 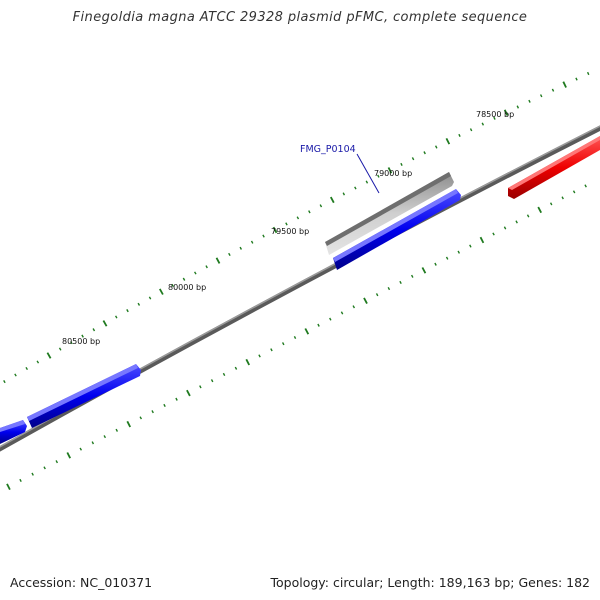 What do you see at coordinates (554, 167) in the screenshot?
I see `gene-forward-red` at bounding box center [554, 167].